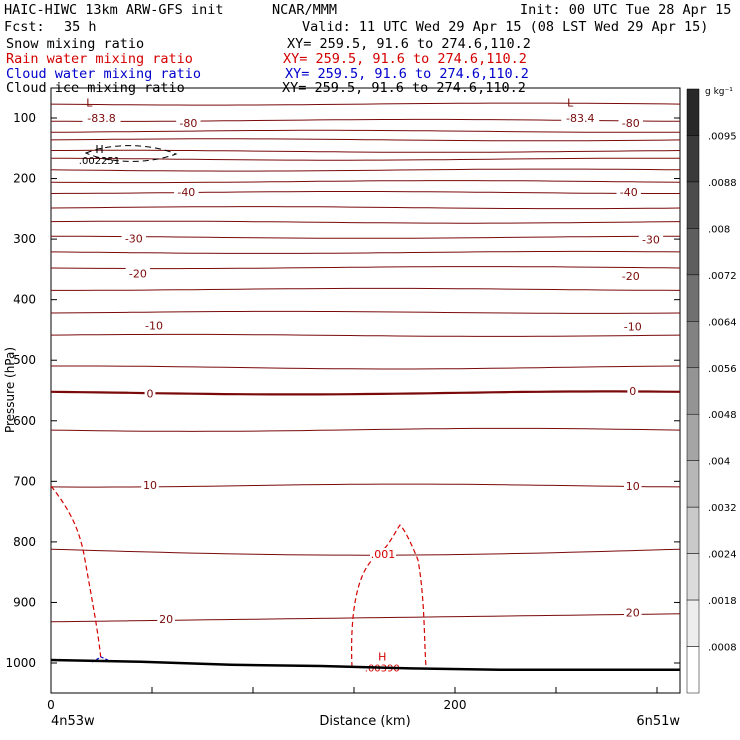 The width and height of the screenshot is (740, 740). Describe the element at coordinates (80, 27) in the screenshot. I see `forecast-value: 35 h` at that location.